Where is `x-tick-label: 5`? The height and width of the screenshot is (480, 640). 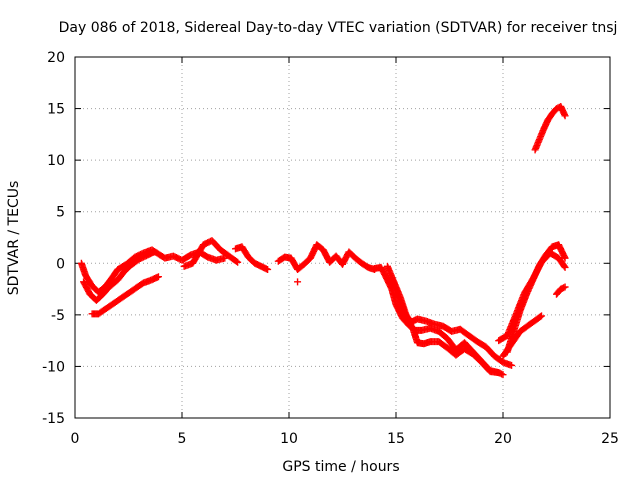 x-tick-label: 5 is located at coordinates (182, 439).